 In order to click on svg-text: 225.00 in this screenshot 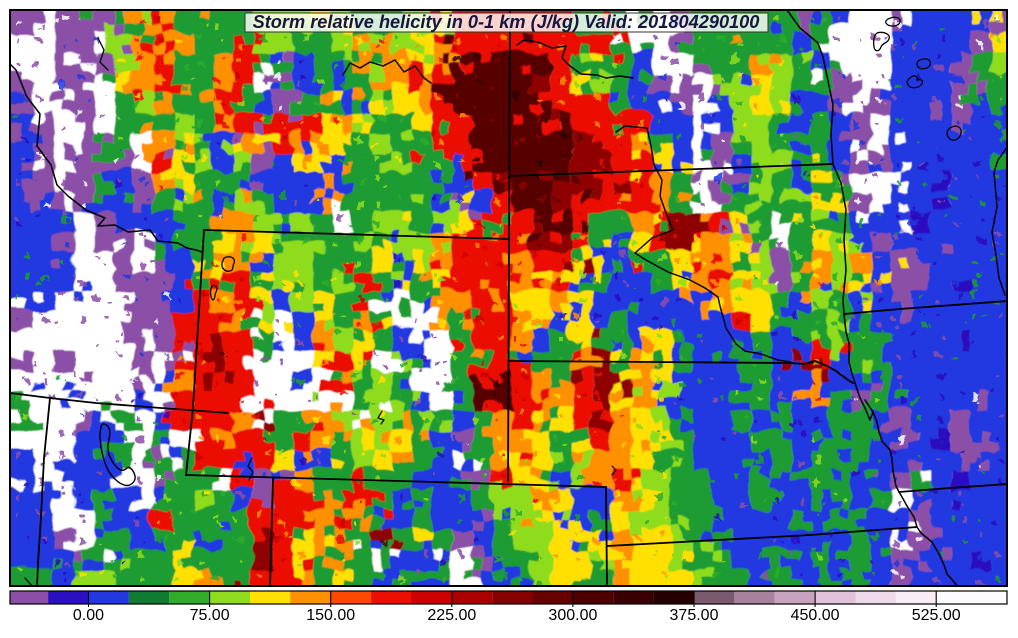, I will do `click(451, 615)`.